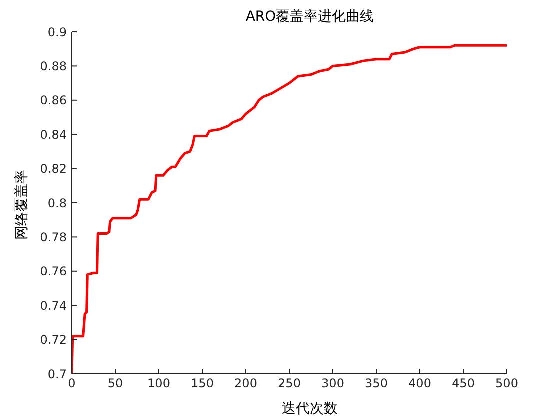  I want to click on y-tick-label: 0.86, so click(53, 101).